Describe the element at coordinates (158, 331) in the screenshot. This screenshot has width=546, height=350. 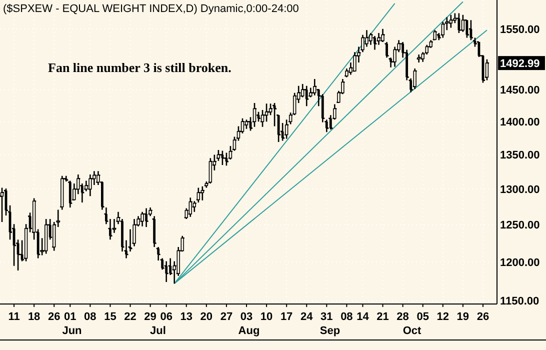
I see `text: Jul` at that location.